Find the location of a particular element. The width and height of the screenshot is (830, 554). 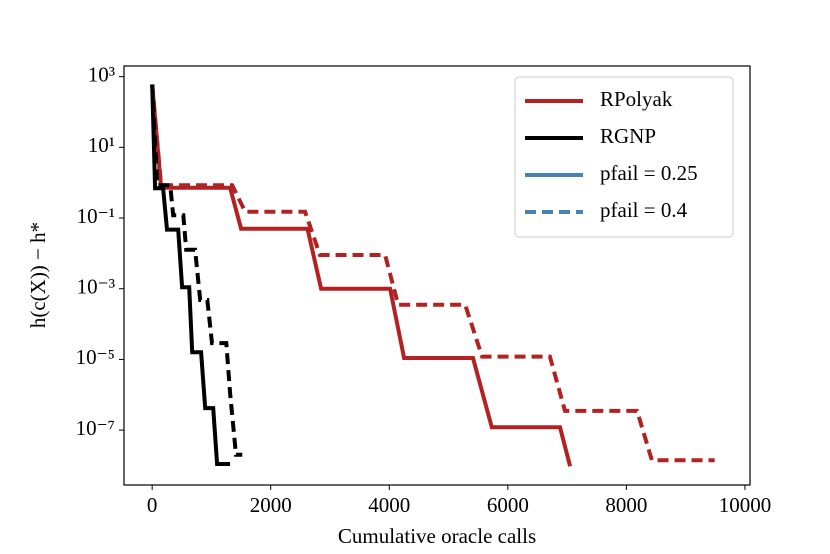

y-tick-label: 10⁻⁷ is located at coordinates (95, 428).